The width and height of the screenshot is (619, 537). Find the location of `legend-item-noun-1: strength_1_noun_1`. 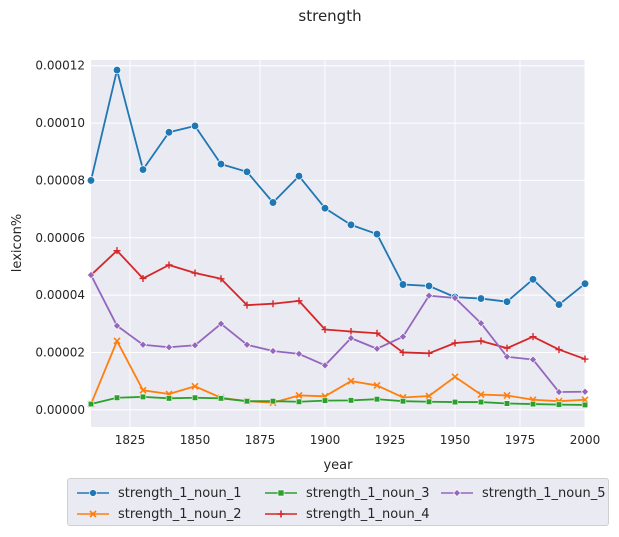

legend-item-noun-1: strength_1_noun_1 is located at coordinates (158, 493).